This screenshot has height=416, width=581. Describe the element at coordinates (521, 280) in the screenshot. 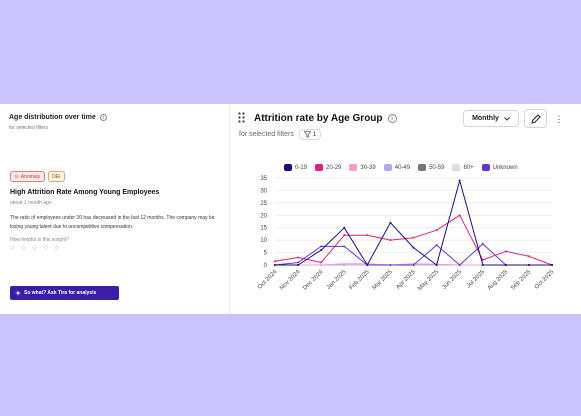

I see `x-tick-label: Sep 2025` at that location.